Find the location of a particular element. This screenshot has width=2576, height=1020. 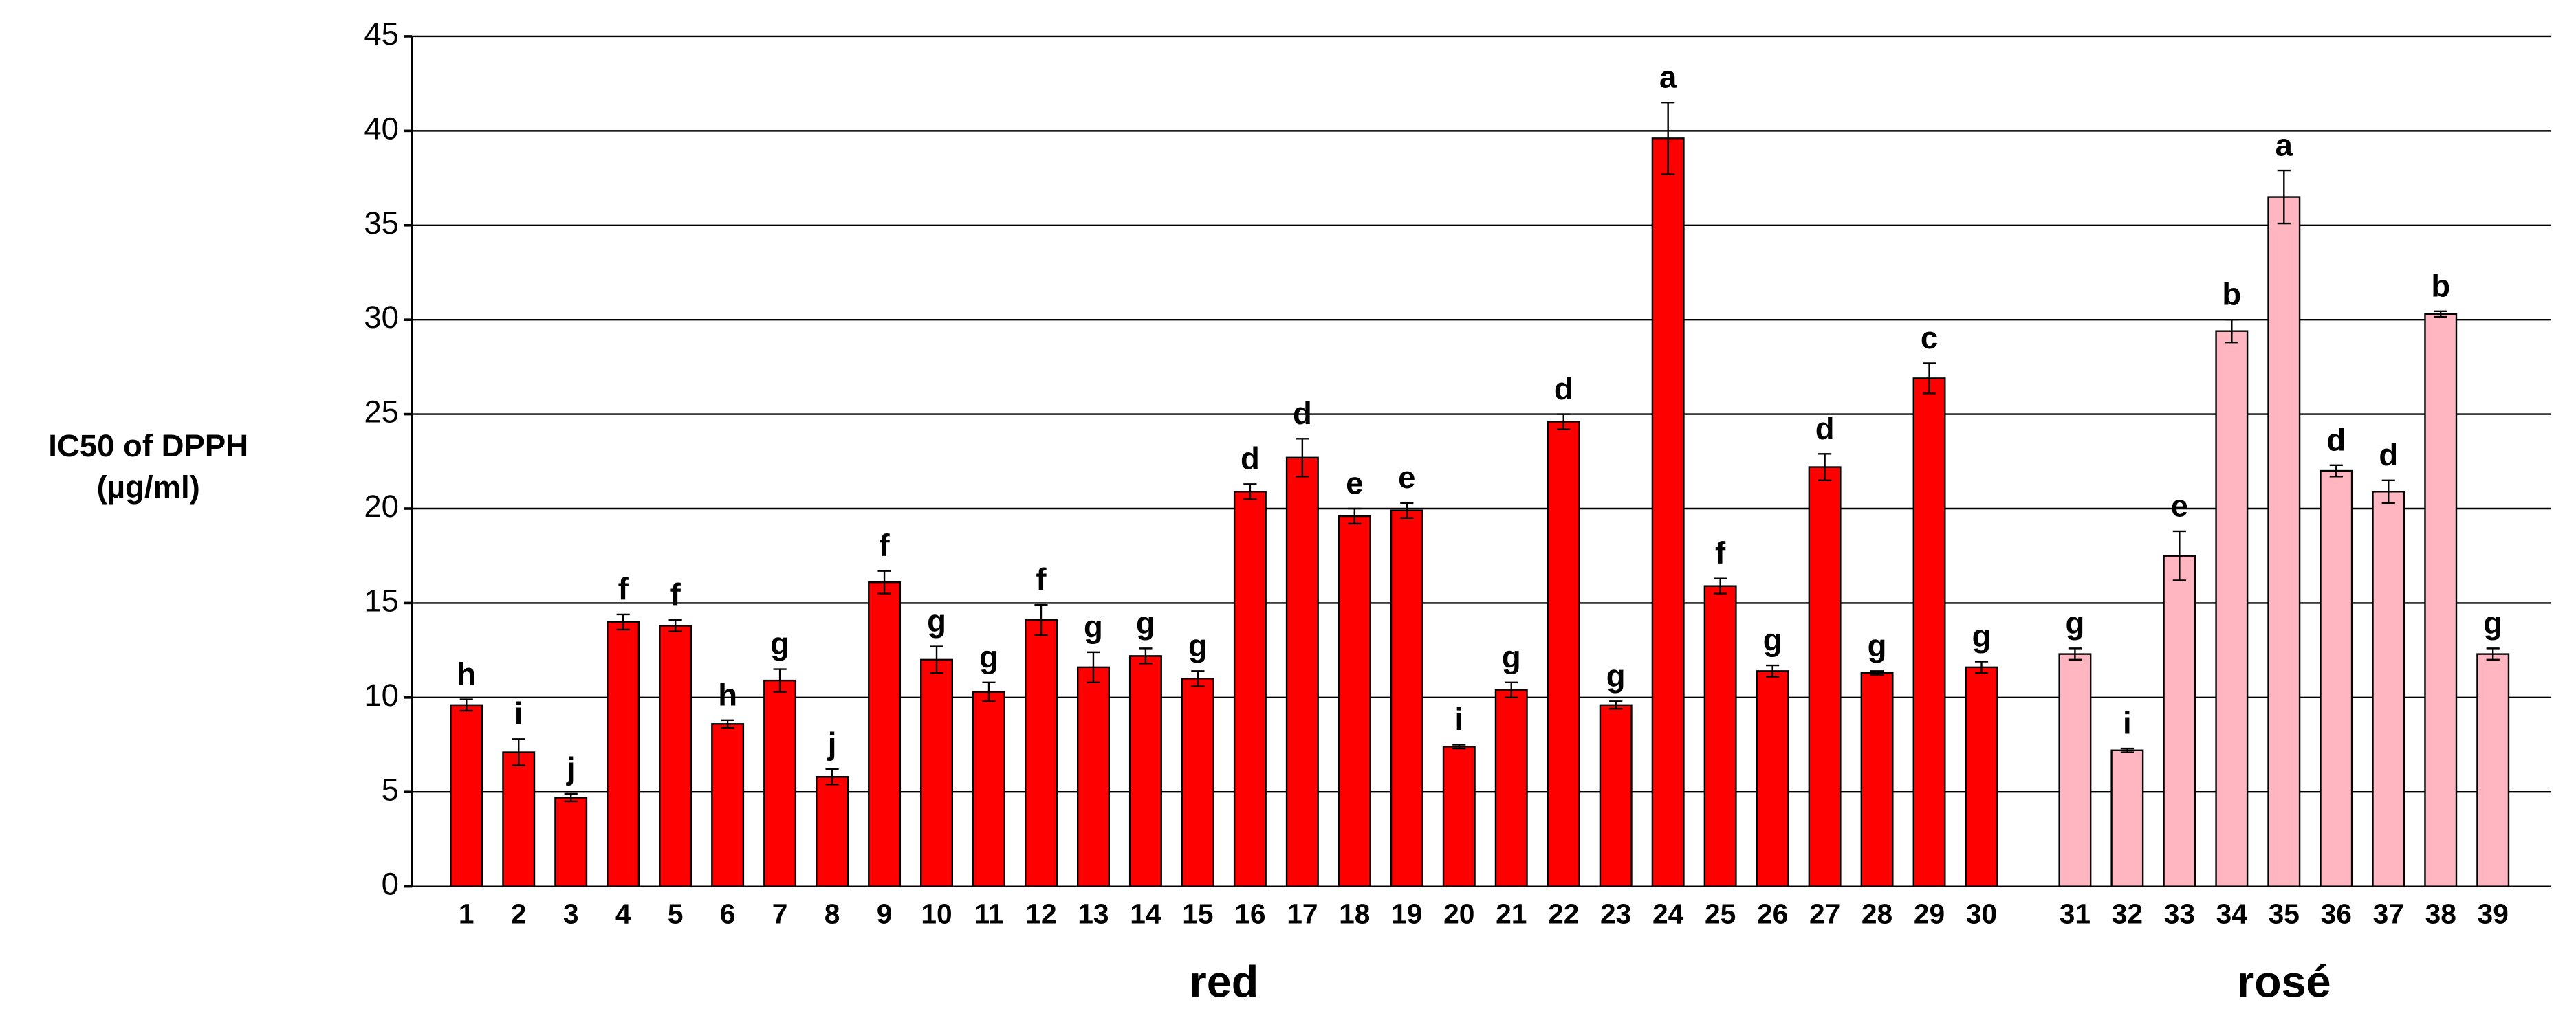

significance-letter: e is located at coordinates (1354, 482).